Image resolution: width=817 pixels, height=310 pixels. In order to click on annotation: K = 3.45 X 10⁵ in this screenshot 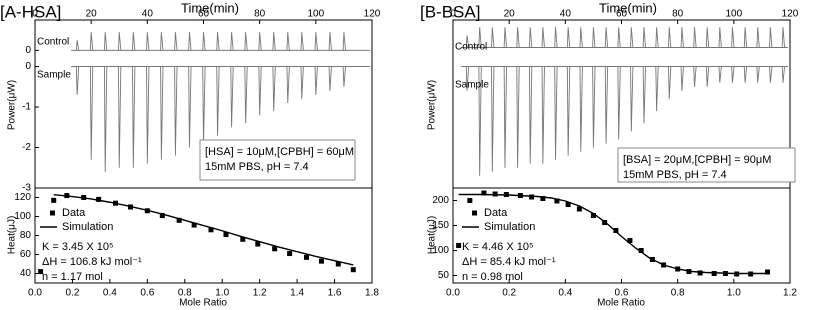, I will do `click(78, 247)`.